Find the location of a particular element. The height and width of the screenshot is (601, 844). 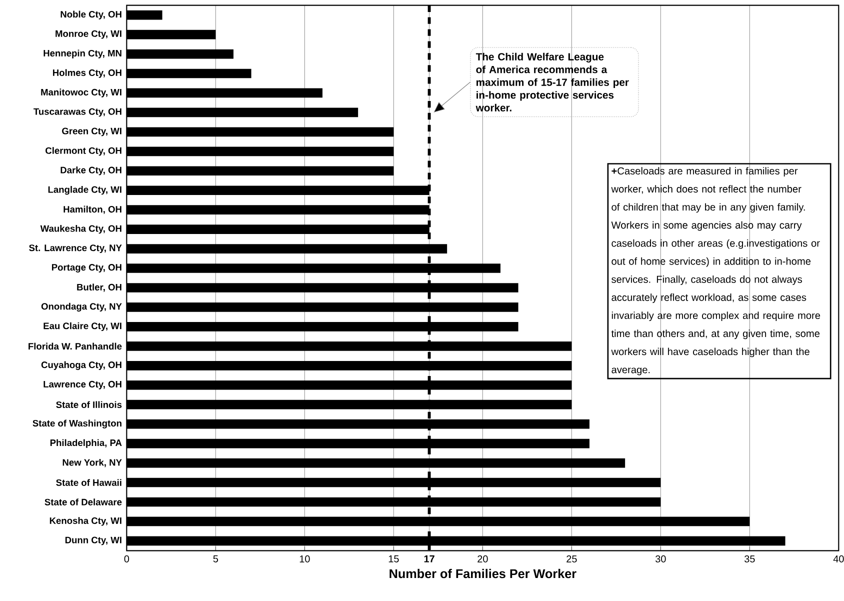

y-tick-label: Darke Cty, OH is located at coordinates (91, 171).